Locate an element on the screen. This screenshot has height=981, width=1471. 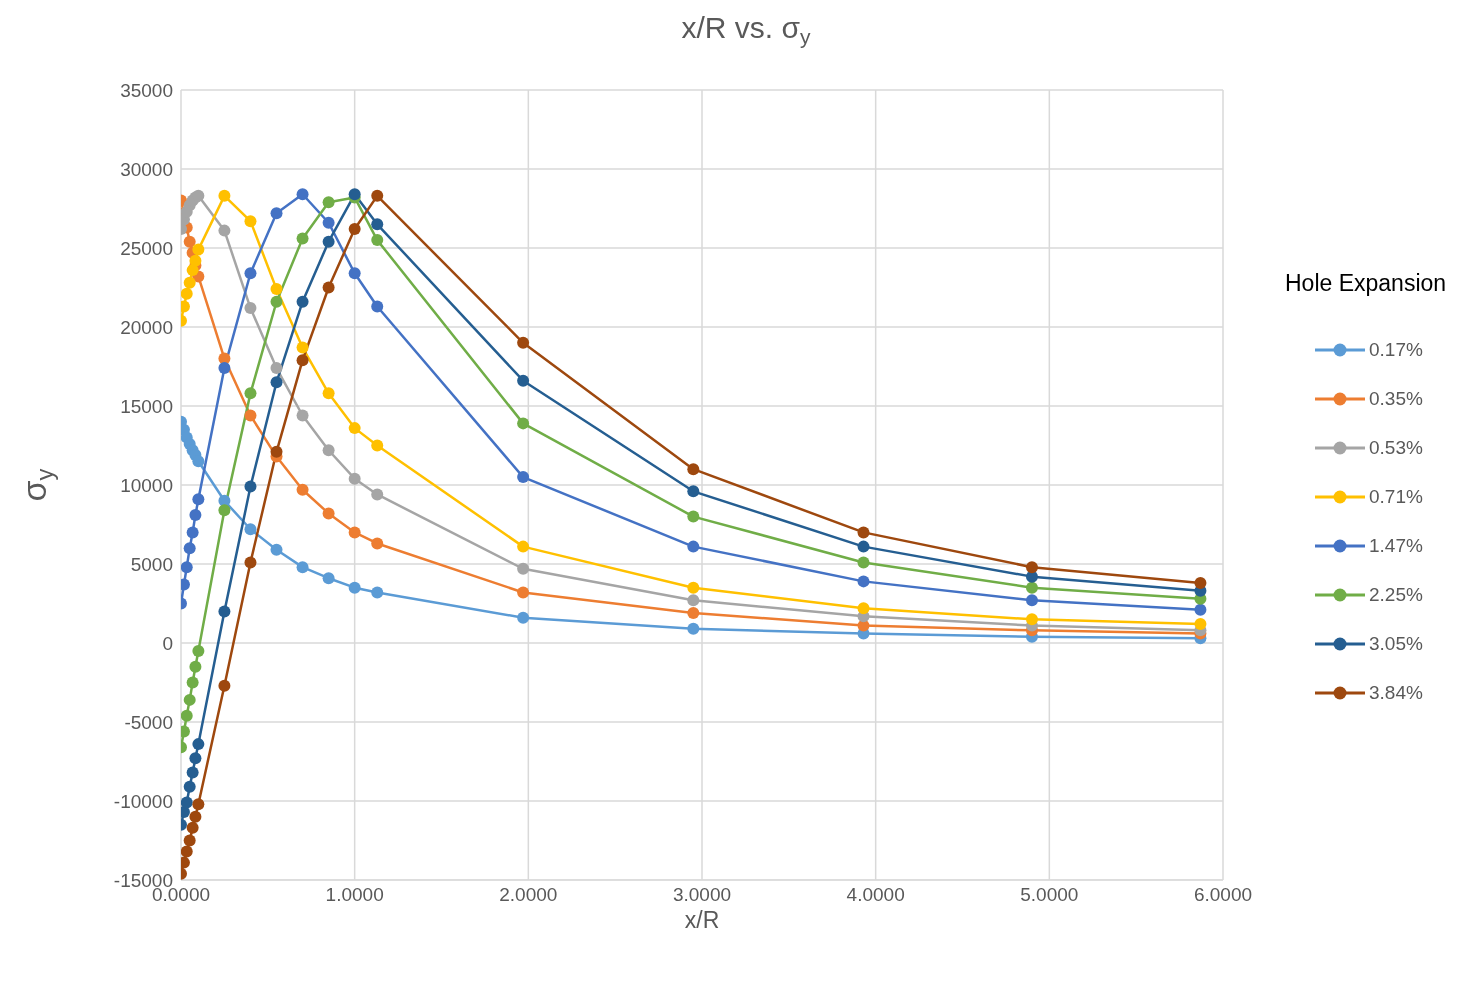
legend-label: 3.84% is located at coordinates (1396, 692).